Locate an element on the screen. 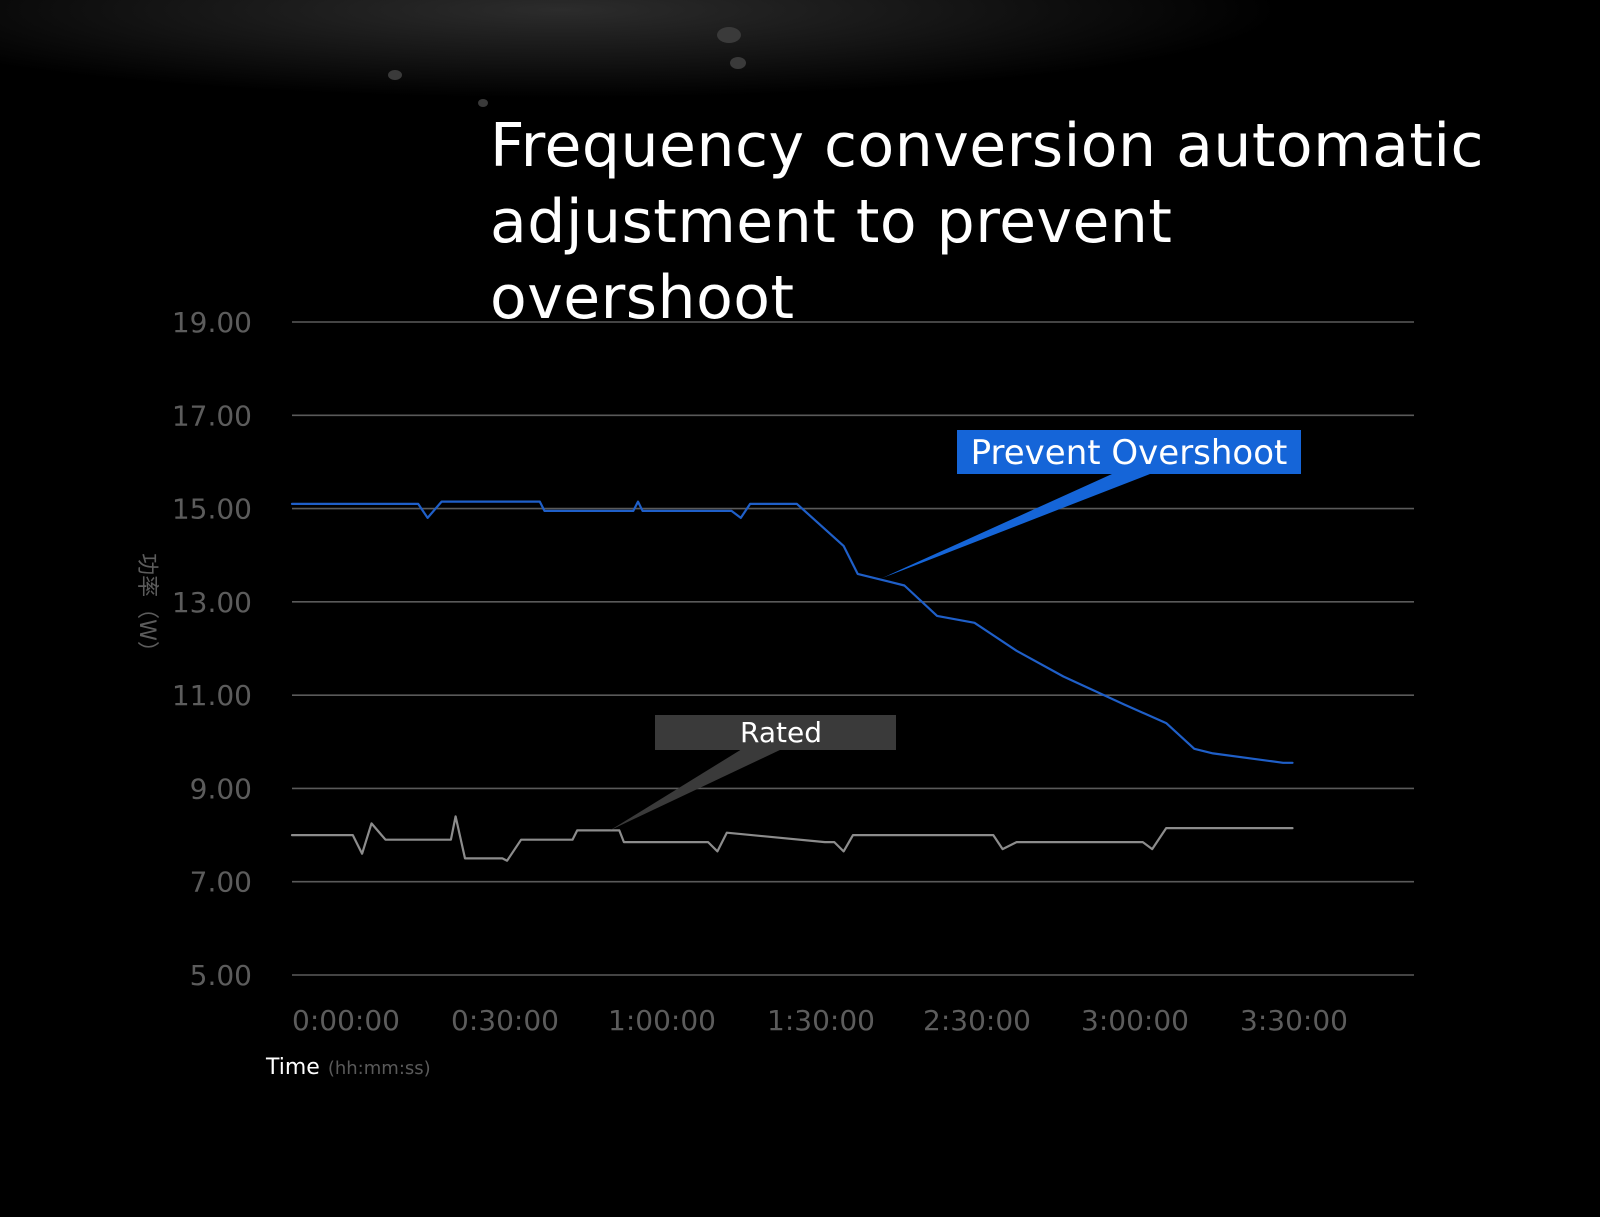 This screenshot has width=1600, height=1217. x-tick-label: 1:30:00 is located at coordinates (821, 1020).